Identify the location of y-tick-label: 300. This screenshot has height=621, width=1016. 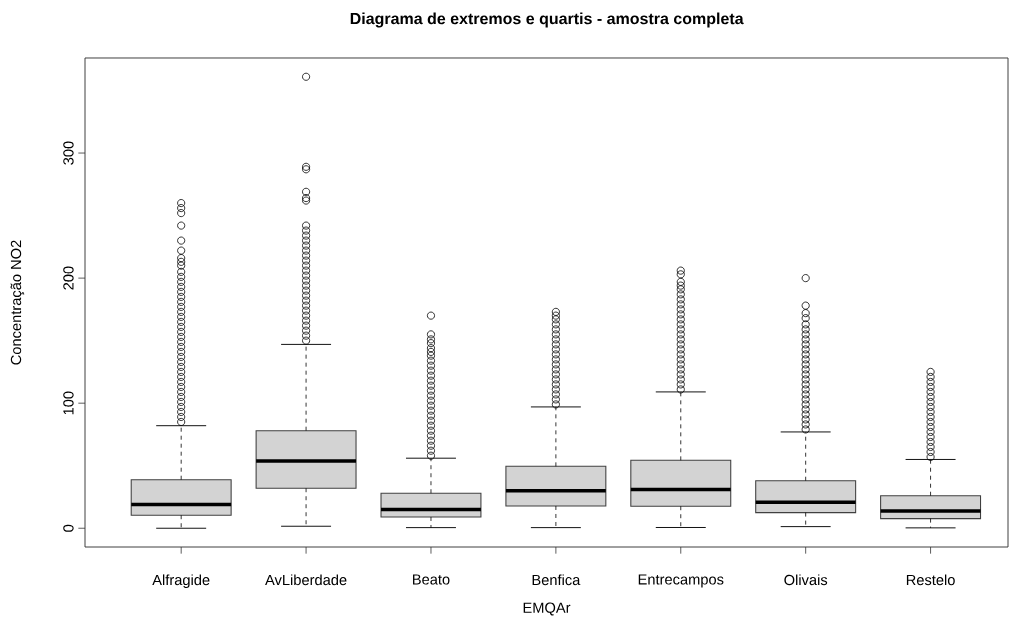
(68, 153).